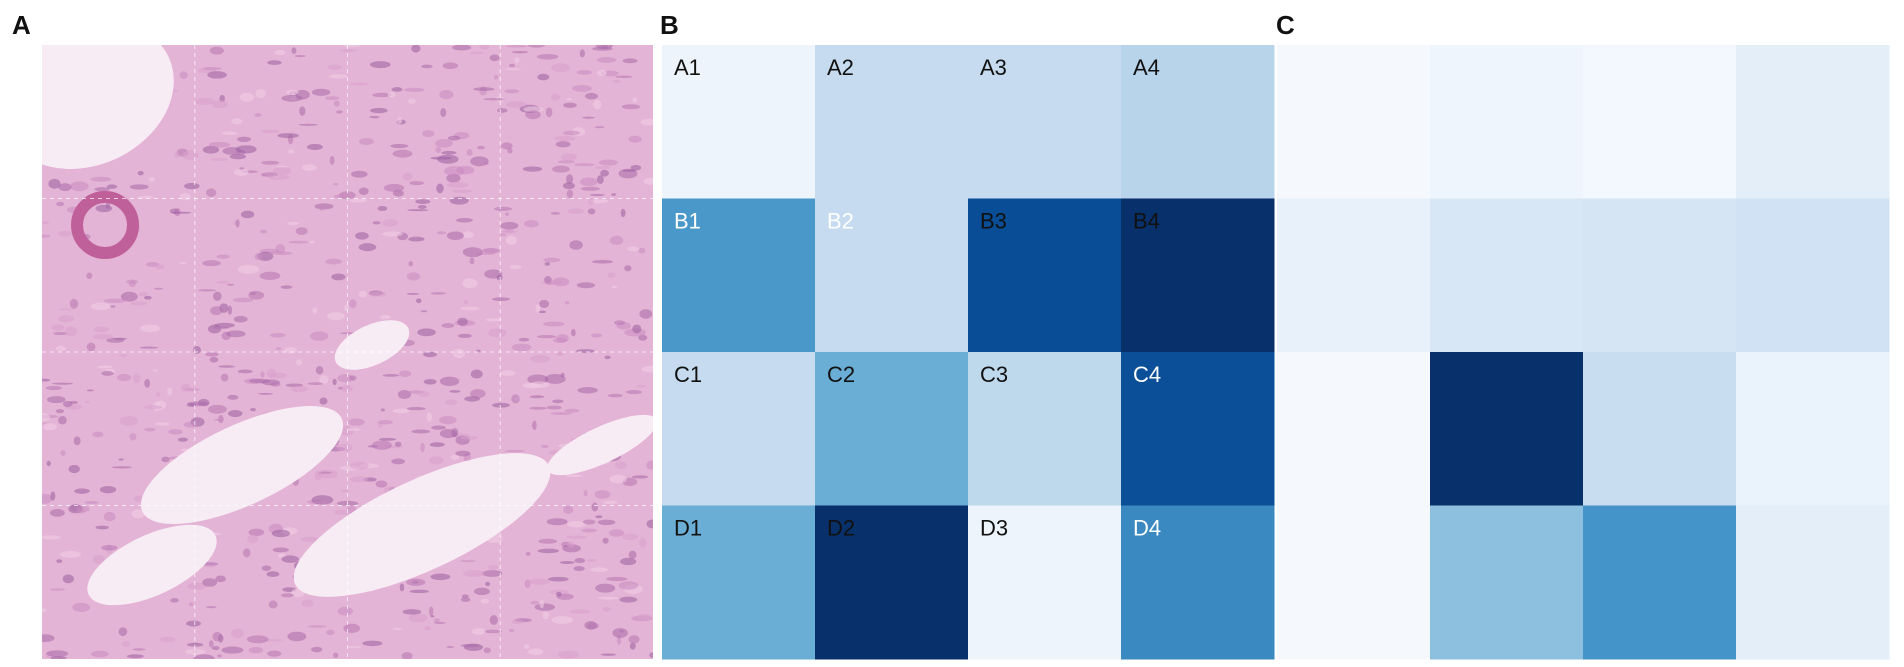  What do you see at coordinates (840, 67) in the screenshot?
I see `cell-label: A2` at bounding box center [840, 67].